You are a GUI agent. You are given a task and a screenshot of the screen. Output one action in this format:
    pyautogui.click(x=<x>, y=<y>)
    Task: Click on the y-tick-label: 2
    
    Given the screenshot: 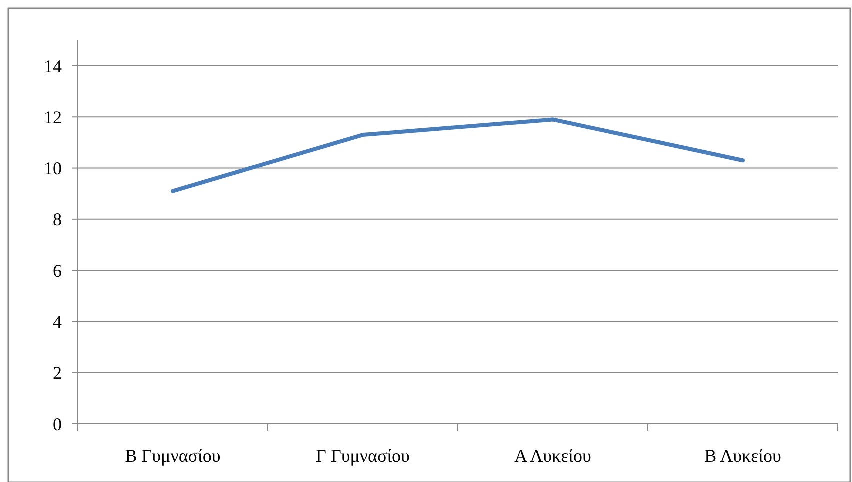 What is the action you would take?
    pyautogui.click(x=57, y=373)
    